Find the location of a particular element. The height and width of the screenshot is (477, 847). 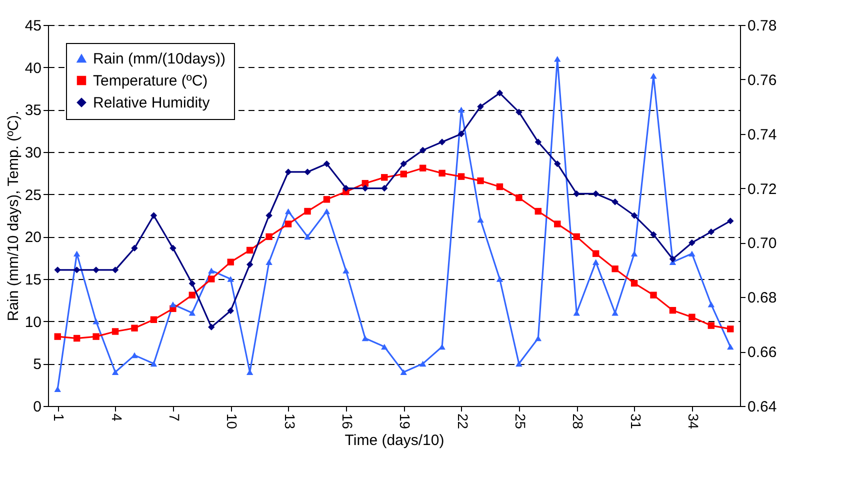

y2-tick-label: 0.76 is located at coordinates (762, 80).